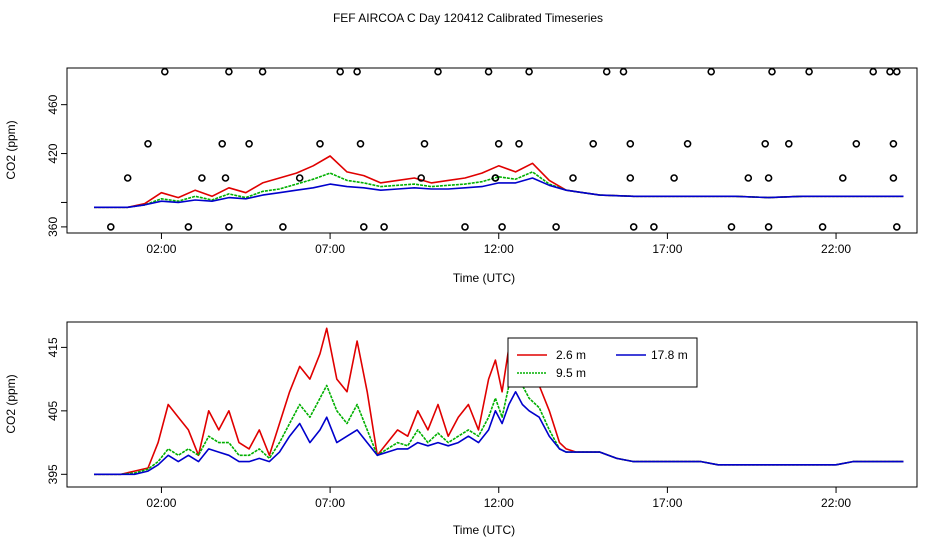 The image size is (936, 540). I want to click on top-x-axis-label: Time (UTC), so click(484, 278).